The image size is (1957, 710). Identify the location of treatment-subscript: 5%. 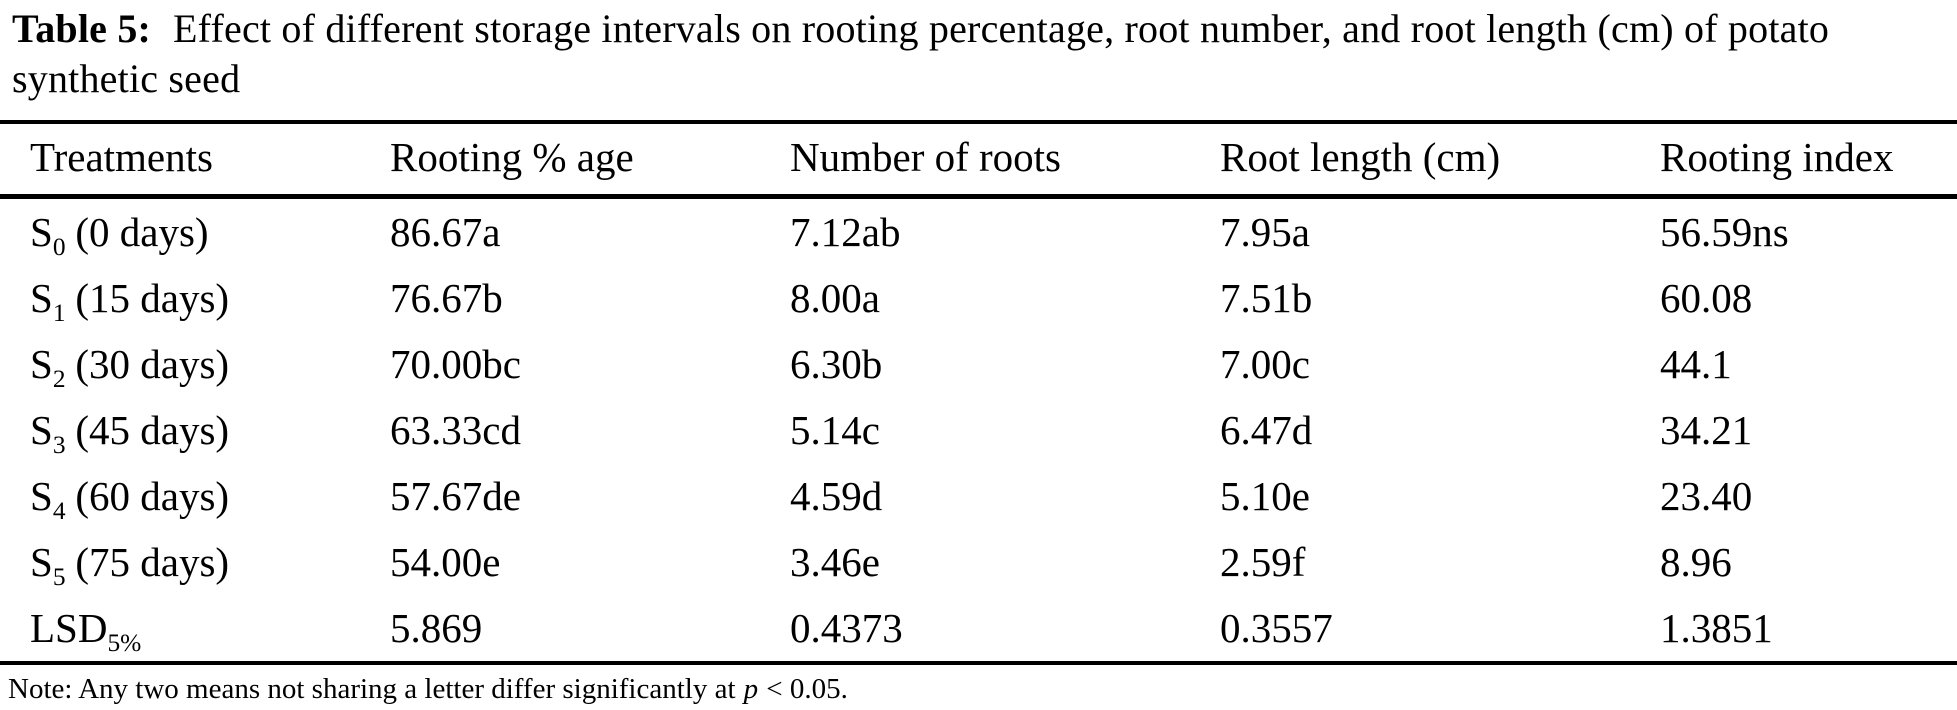
(124, 643).